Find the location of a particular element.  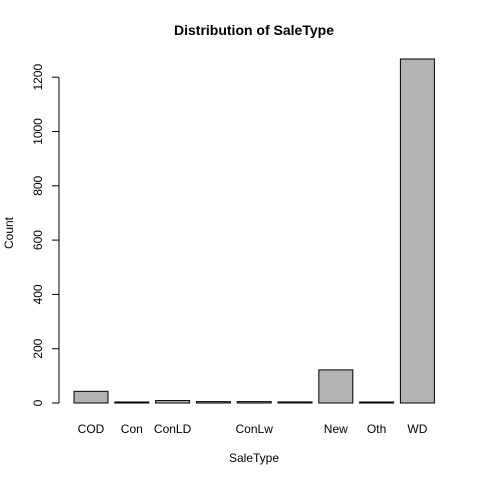

bar-conlw is located at coordinates (254, 402).